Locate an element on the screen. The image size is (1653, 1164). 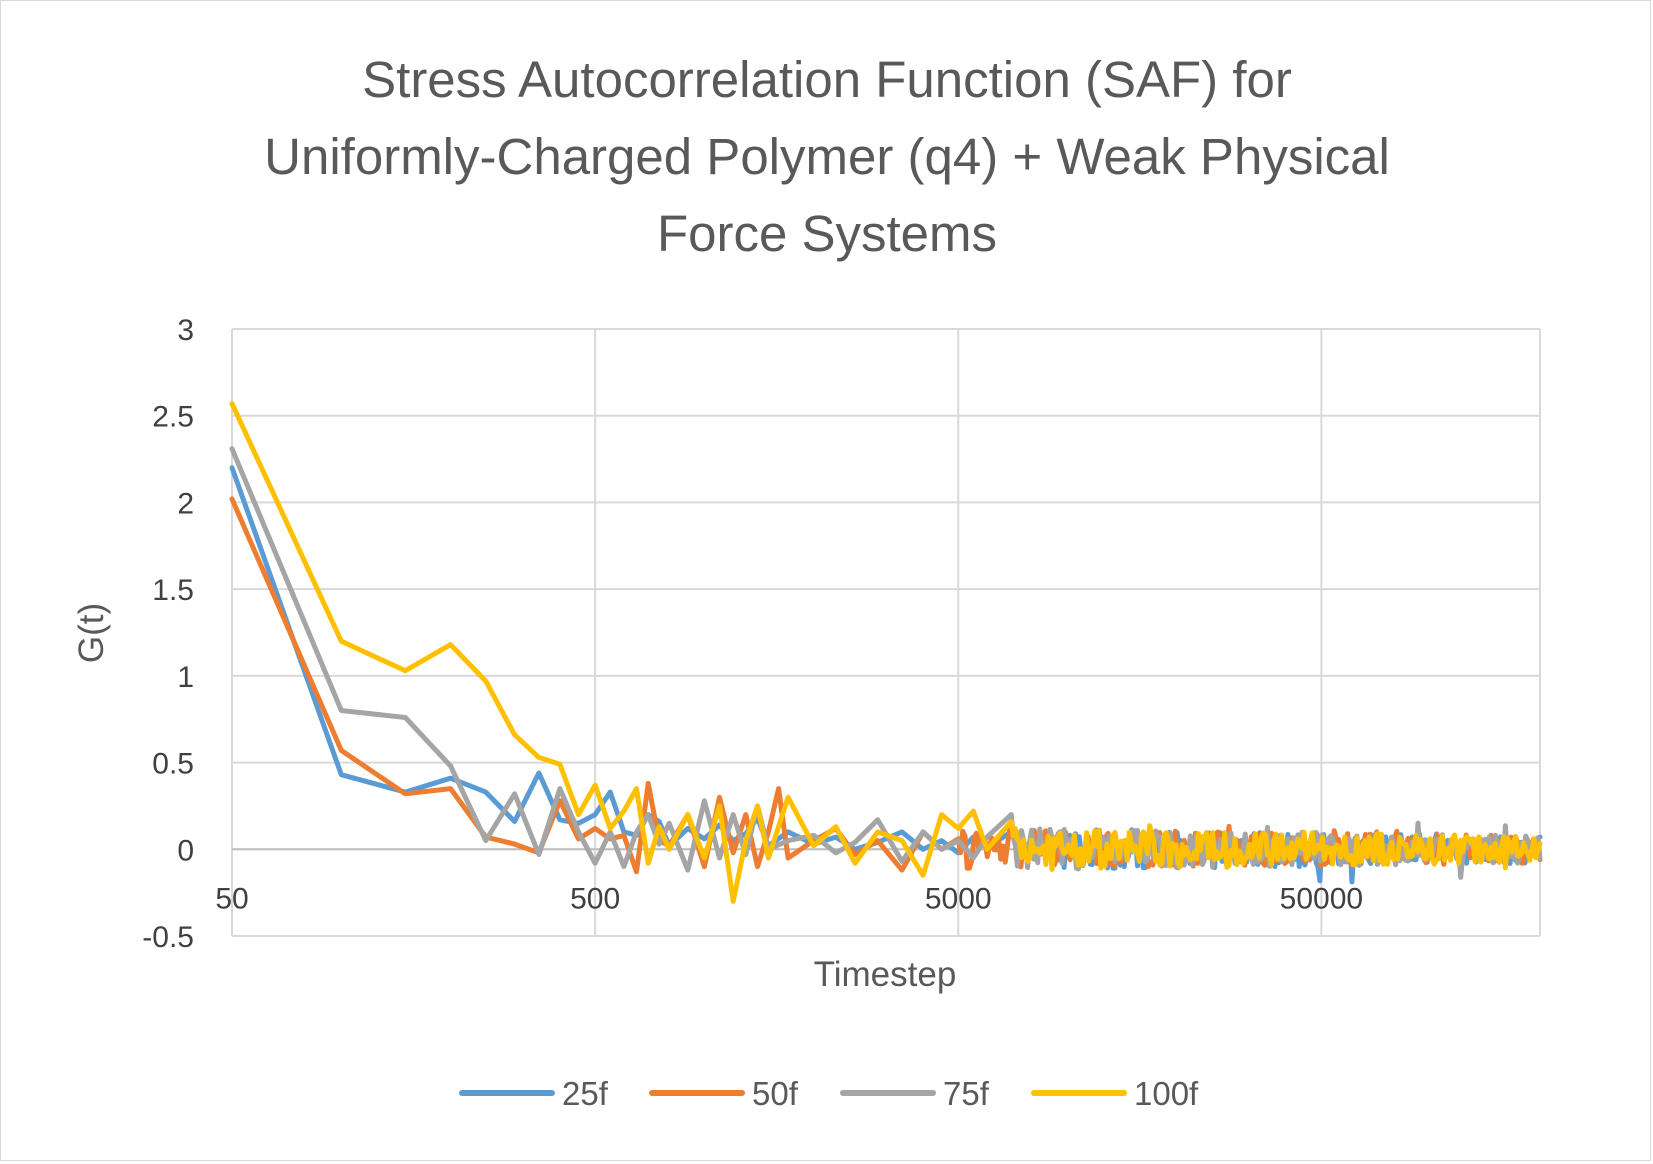
y-tick-label: 1 is located at coordinates (185, 677).